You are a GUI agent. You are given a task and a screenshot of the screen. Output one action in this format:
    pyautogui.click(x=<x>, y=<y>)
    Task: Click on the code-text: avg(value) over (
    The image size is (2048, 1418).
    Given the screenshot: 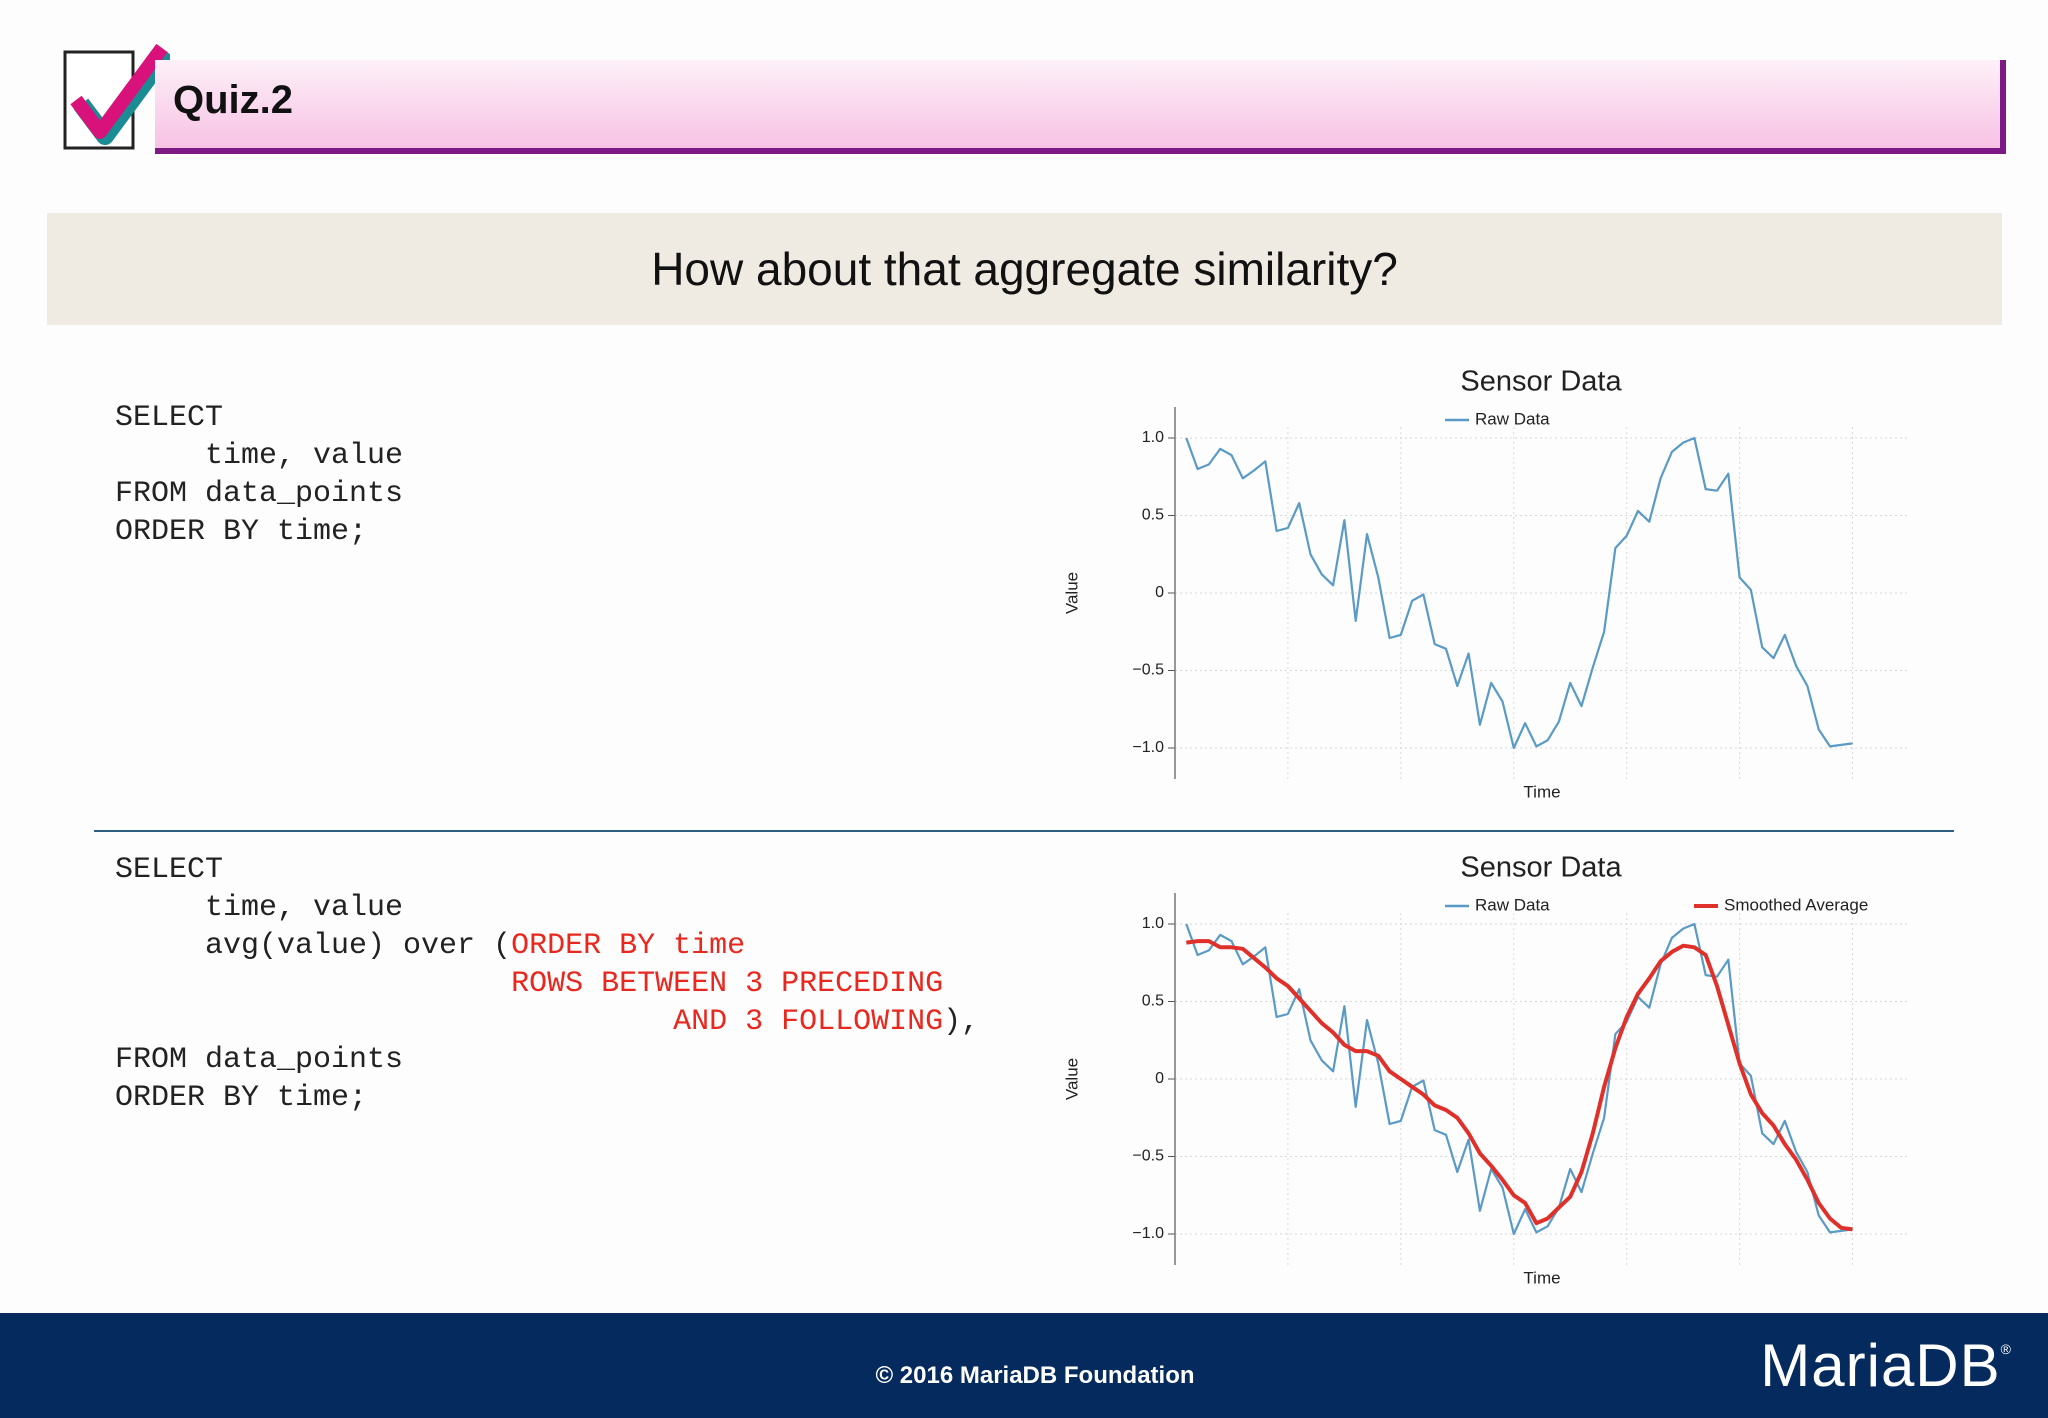 What is the action you would take?
    pyautogui.click(x=313, y=946)
    